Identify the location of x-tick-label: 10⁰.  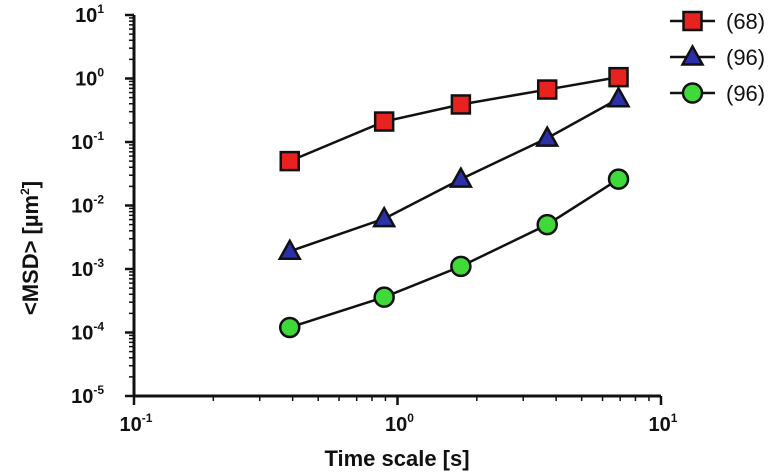
(399, 423).